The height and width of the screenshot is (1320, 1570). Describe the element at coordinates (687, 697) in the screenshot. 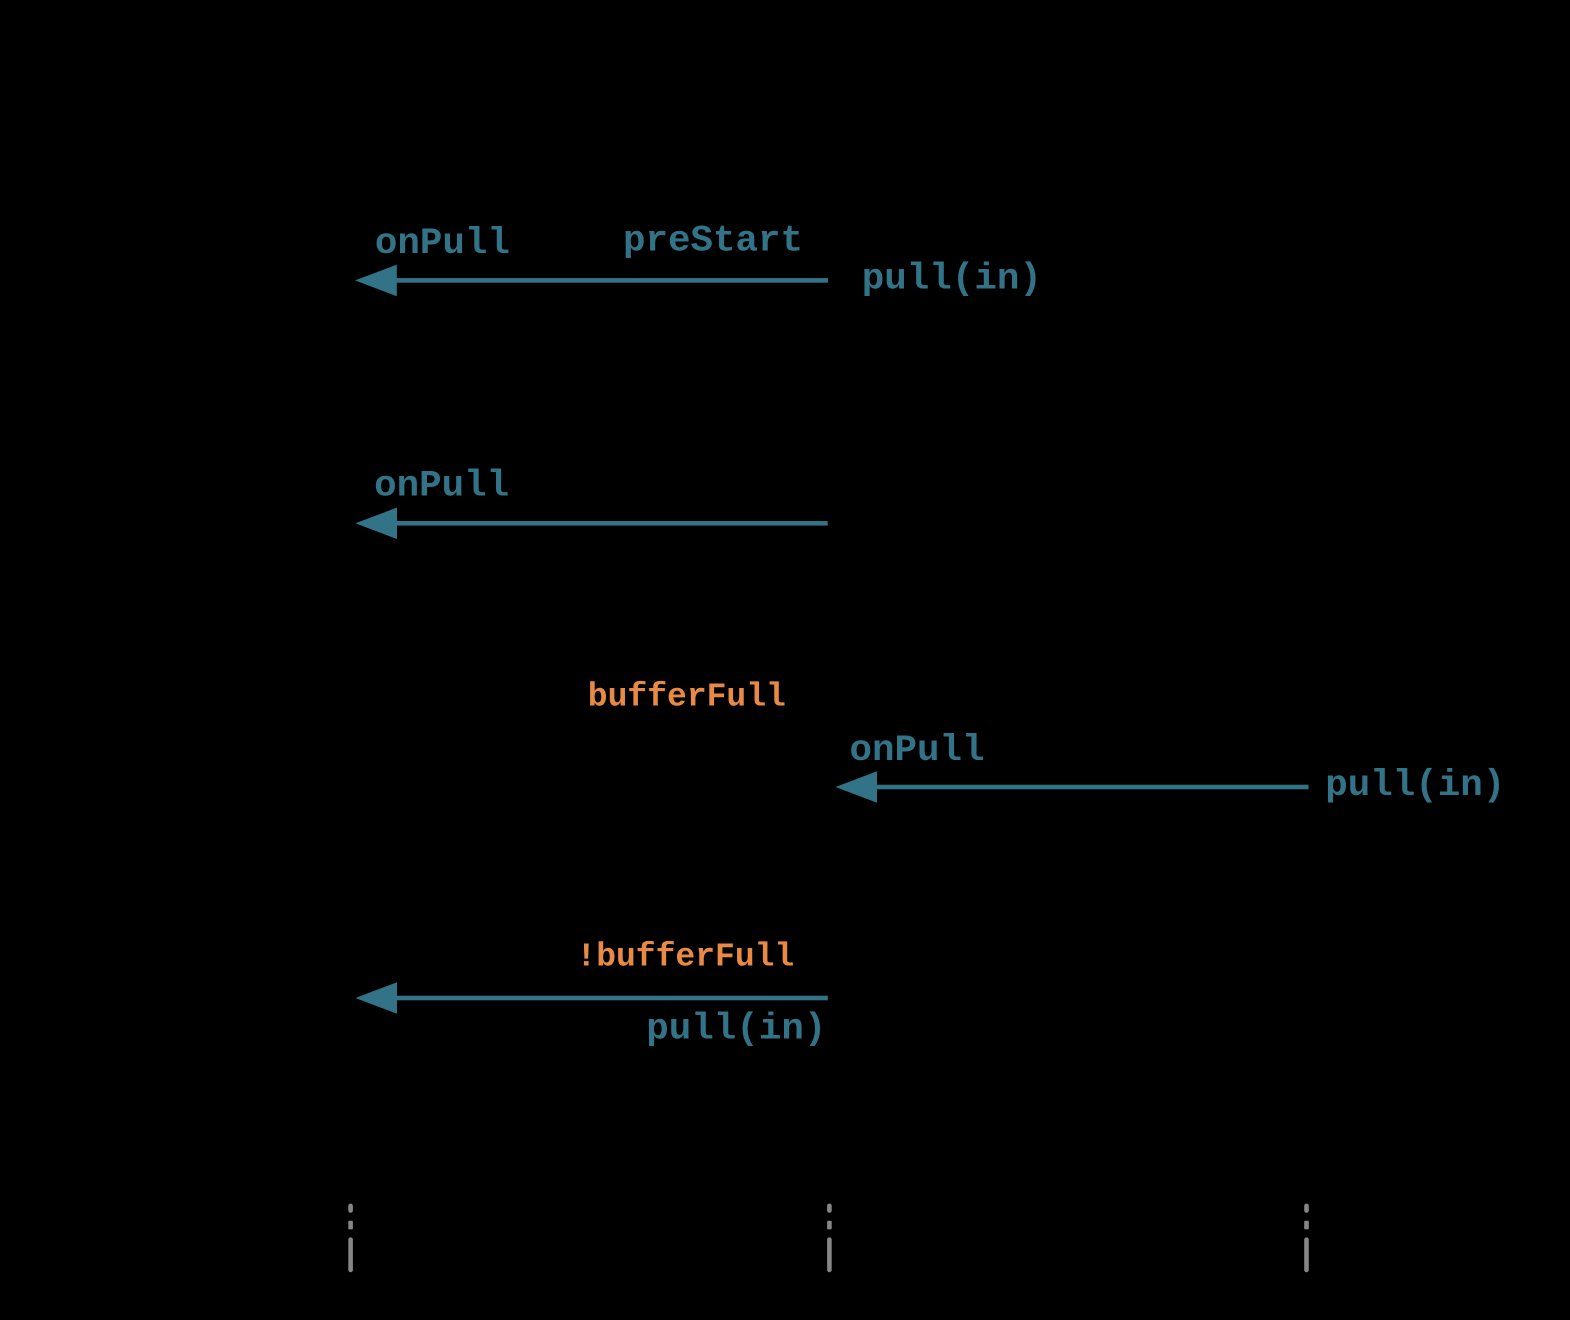

I see `svg-text: bufferFull` at that location.